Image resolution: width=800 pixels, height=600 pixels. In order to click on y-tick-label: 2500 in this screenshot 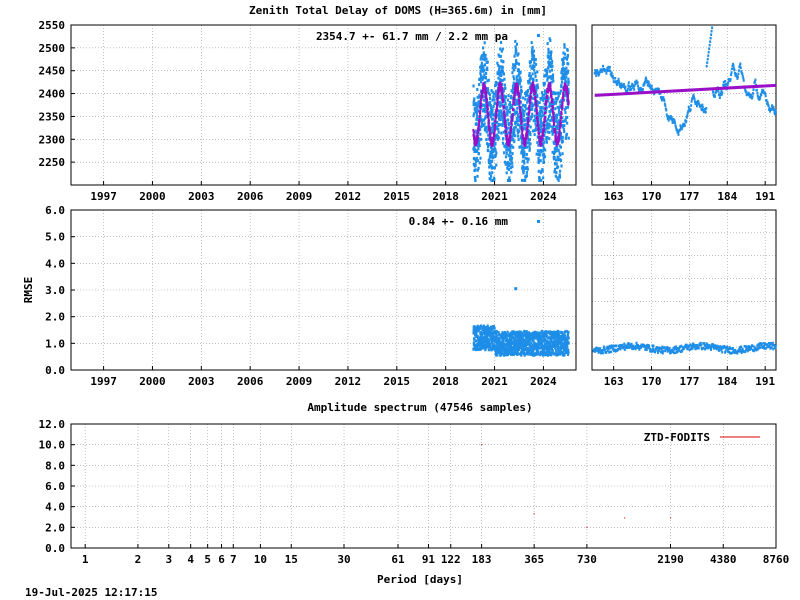, I will do `click(52, 48)`.